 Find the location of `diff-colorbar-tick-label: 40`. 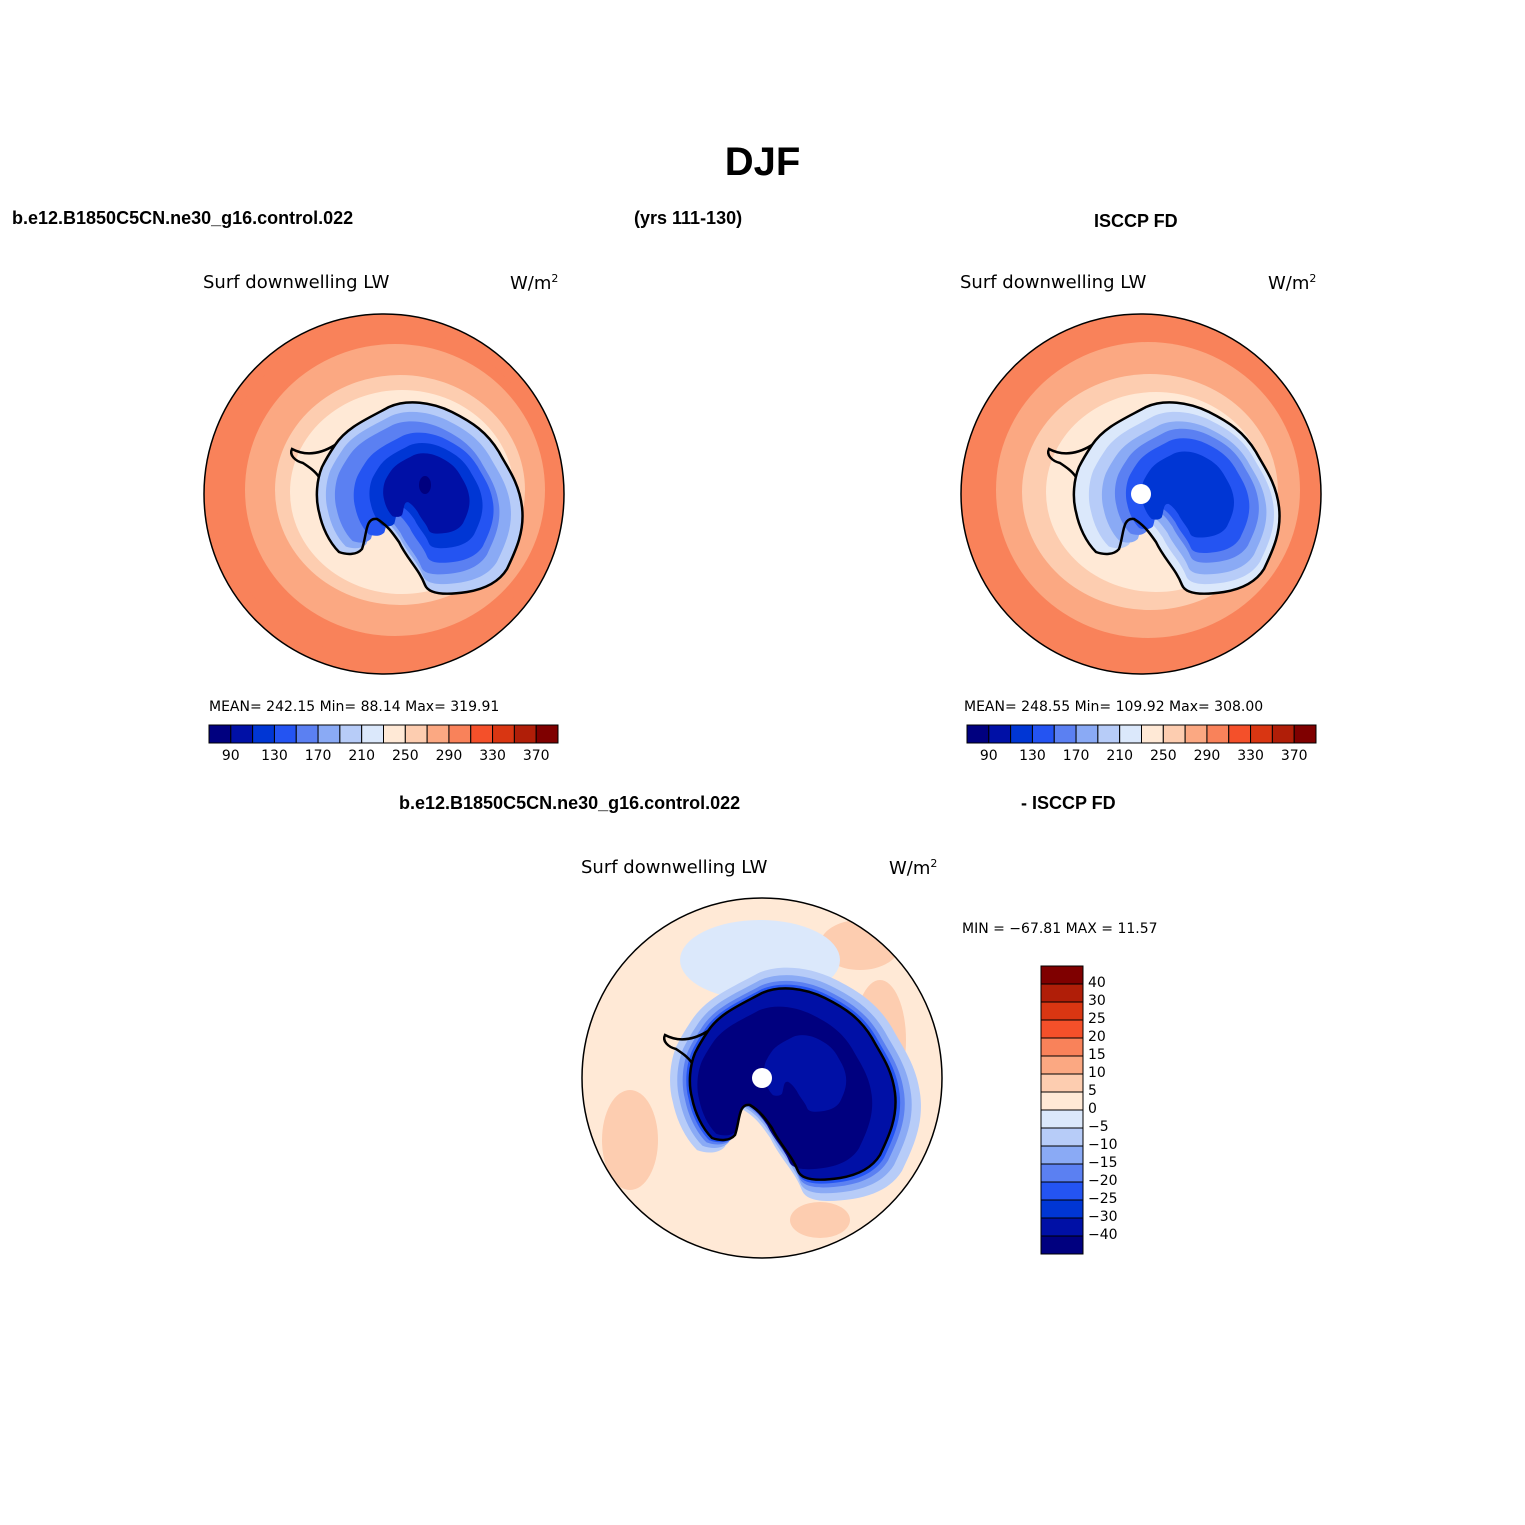

diff-colorbar-tick-label: 40 is located at coordinates (1097, 983).